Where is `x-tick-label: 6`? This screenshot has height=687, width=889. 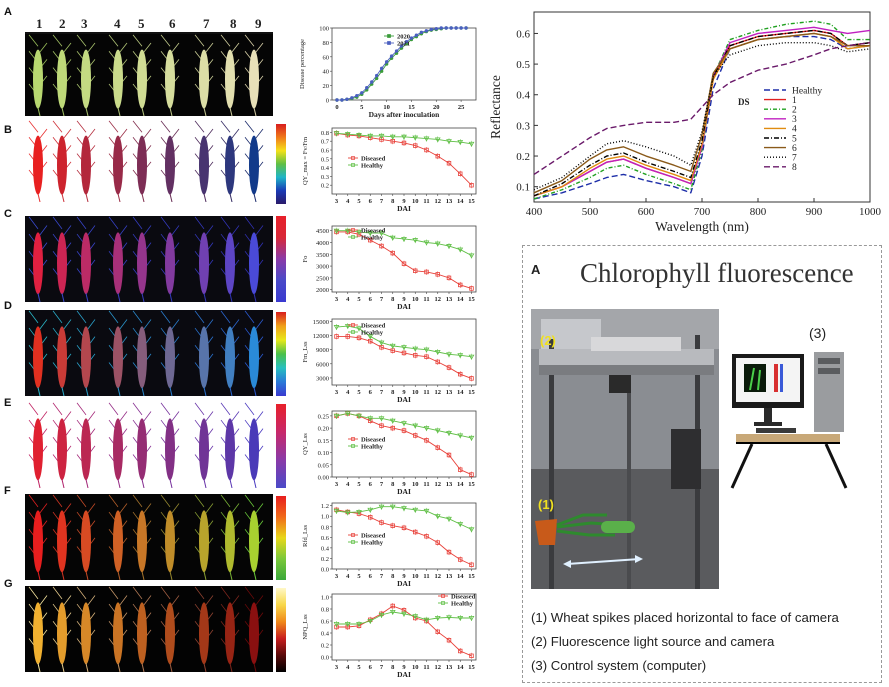
x-tick-label: 6 is located at coordinates (371, 299).